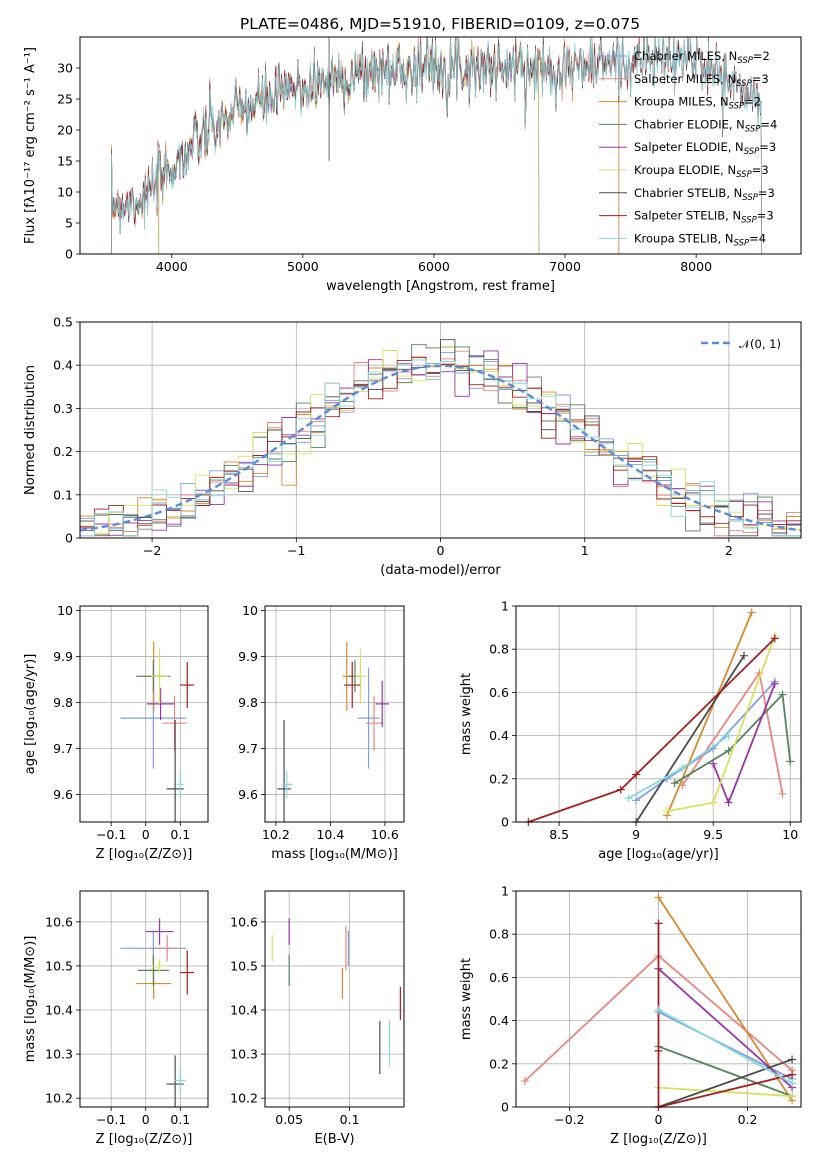 The image size is (819, 1174). What do you see at coordinates (152, 550) in the screenshot?
I see `x-tick-label: −2` at bounding box center [152, 550].